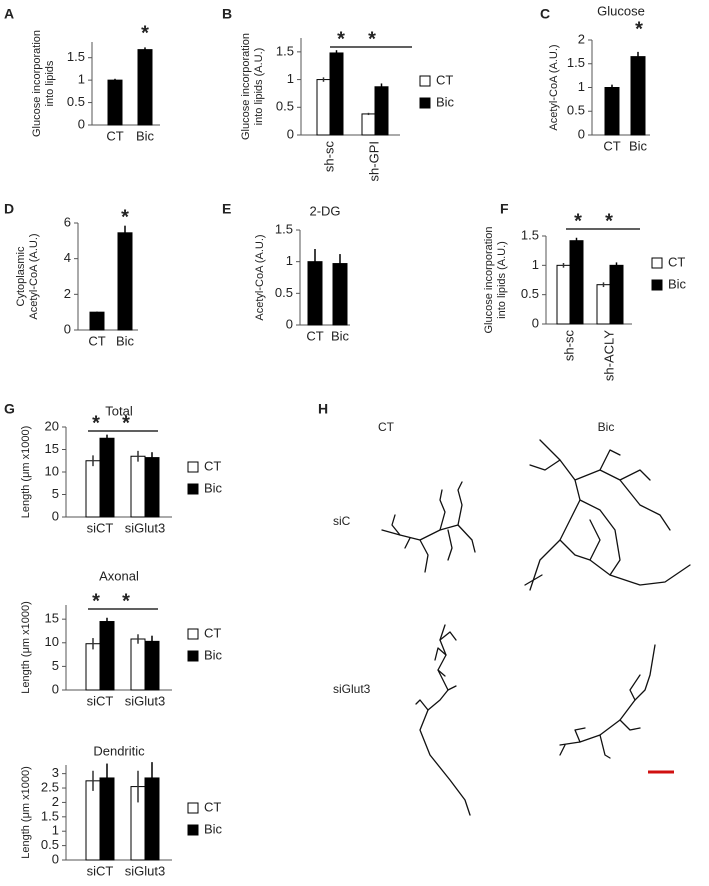  I want to click on chart-title: 2-DG, so click(324, 210).